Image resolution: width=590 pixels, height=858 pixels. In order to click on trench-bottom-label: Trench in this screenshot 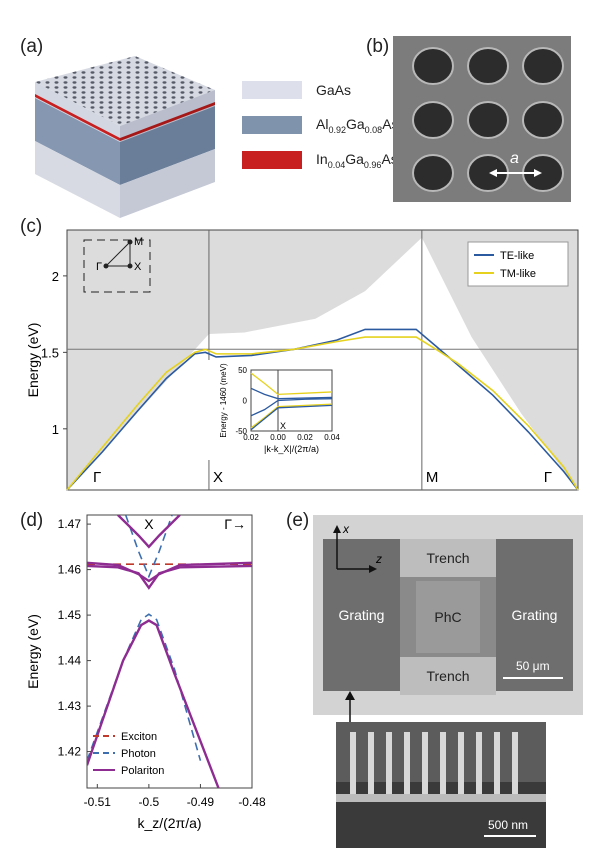, I will do `click(448, 676)`.